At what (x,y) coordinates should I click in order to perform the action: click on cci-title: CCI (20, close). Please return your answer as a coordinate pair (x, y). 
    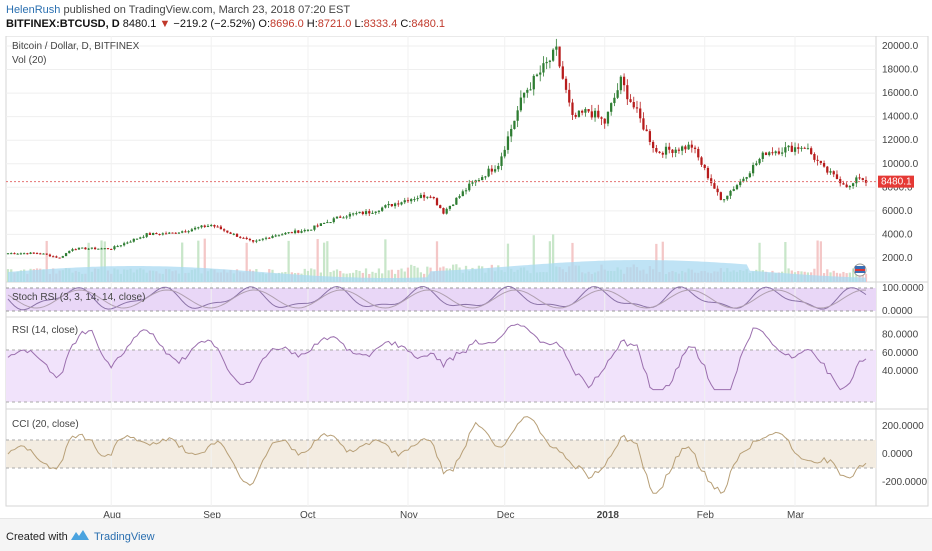
    Looking at the image, I should click on (45, 424).